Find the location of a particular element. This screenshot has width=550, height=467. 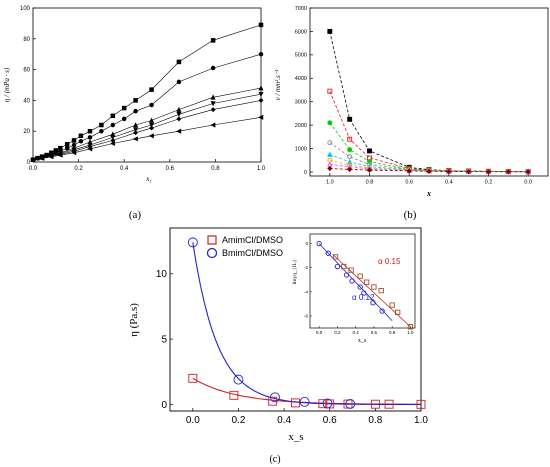

panel-c-x-tick-label: 0.4 is located at coordinates (284, 420).